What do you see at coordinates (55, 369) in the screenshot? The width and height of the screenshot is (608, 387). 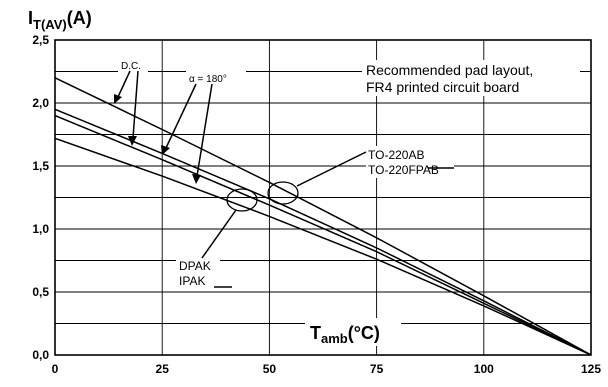 I see `x-tick-label: 0` at bounding box center [55, 369].